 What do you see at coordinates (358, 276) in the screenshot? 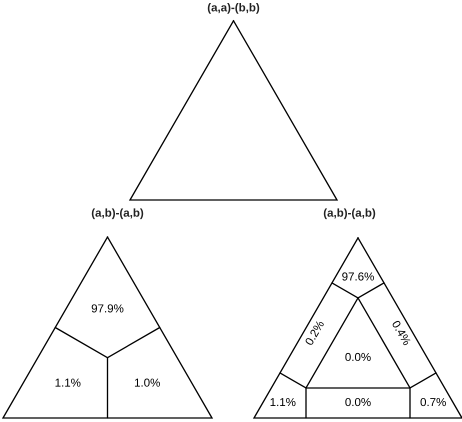
I see `data-label: 97.6%` at bounding box center [358, 276].